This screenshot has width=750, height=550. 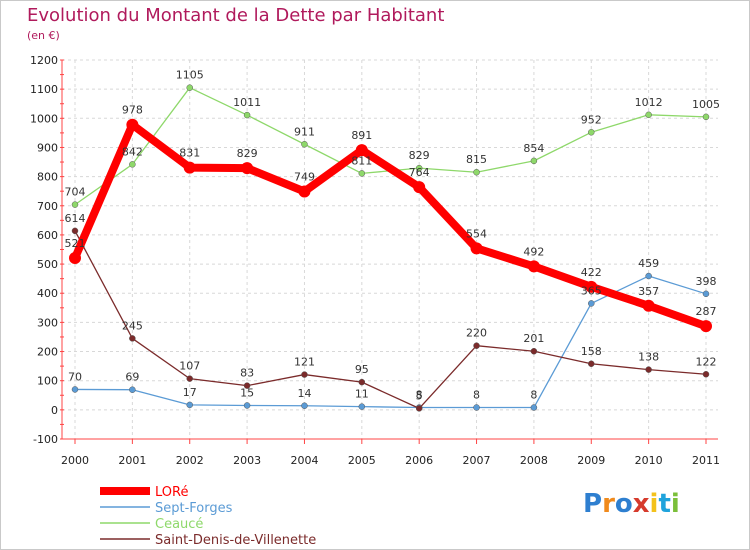 I want to click on data-label: 245, so click(x=132, y=325).